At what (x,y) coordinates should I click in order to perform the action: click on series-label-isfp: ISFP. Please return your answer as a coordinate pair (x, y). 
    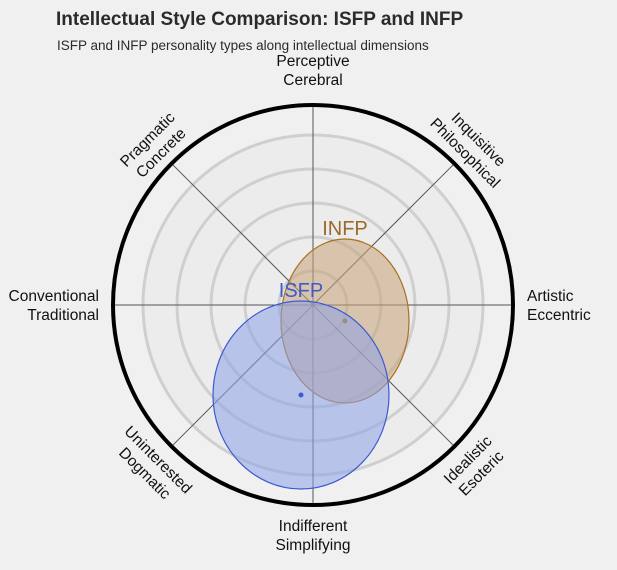
    Looking at the image, I should click on (301, 291).